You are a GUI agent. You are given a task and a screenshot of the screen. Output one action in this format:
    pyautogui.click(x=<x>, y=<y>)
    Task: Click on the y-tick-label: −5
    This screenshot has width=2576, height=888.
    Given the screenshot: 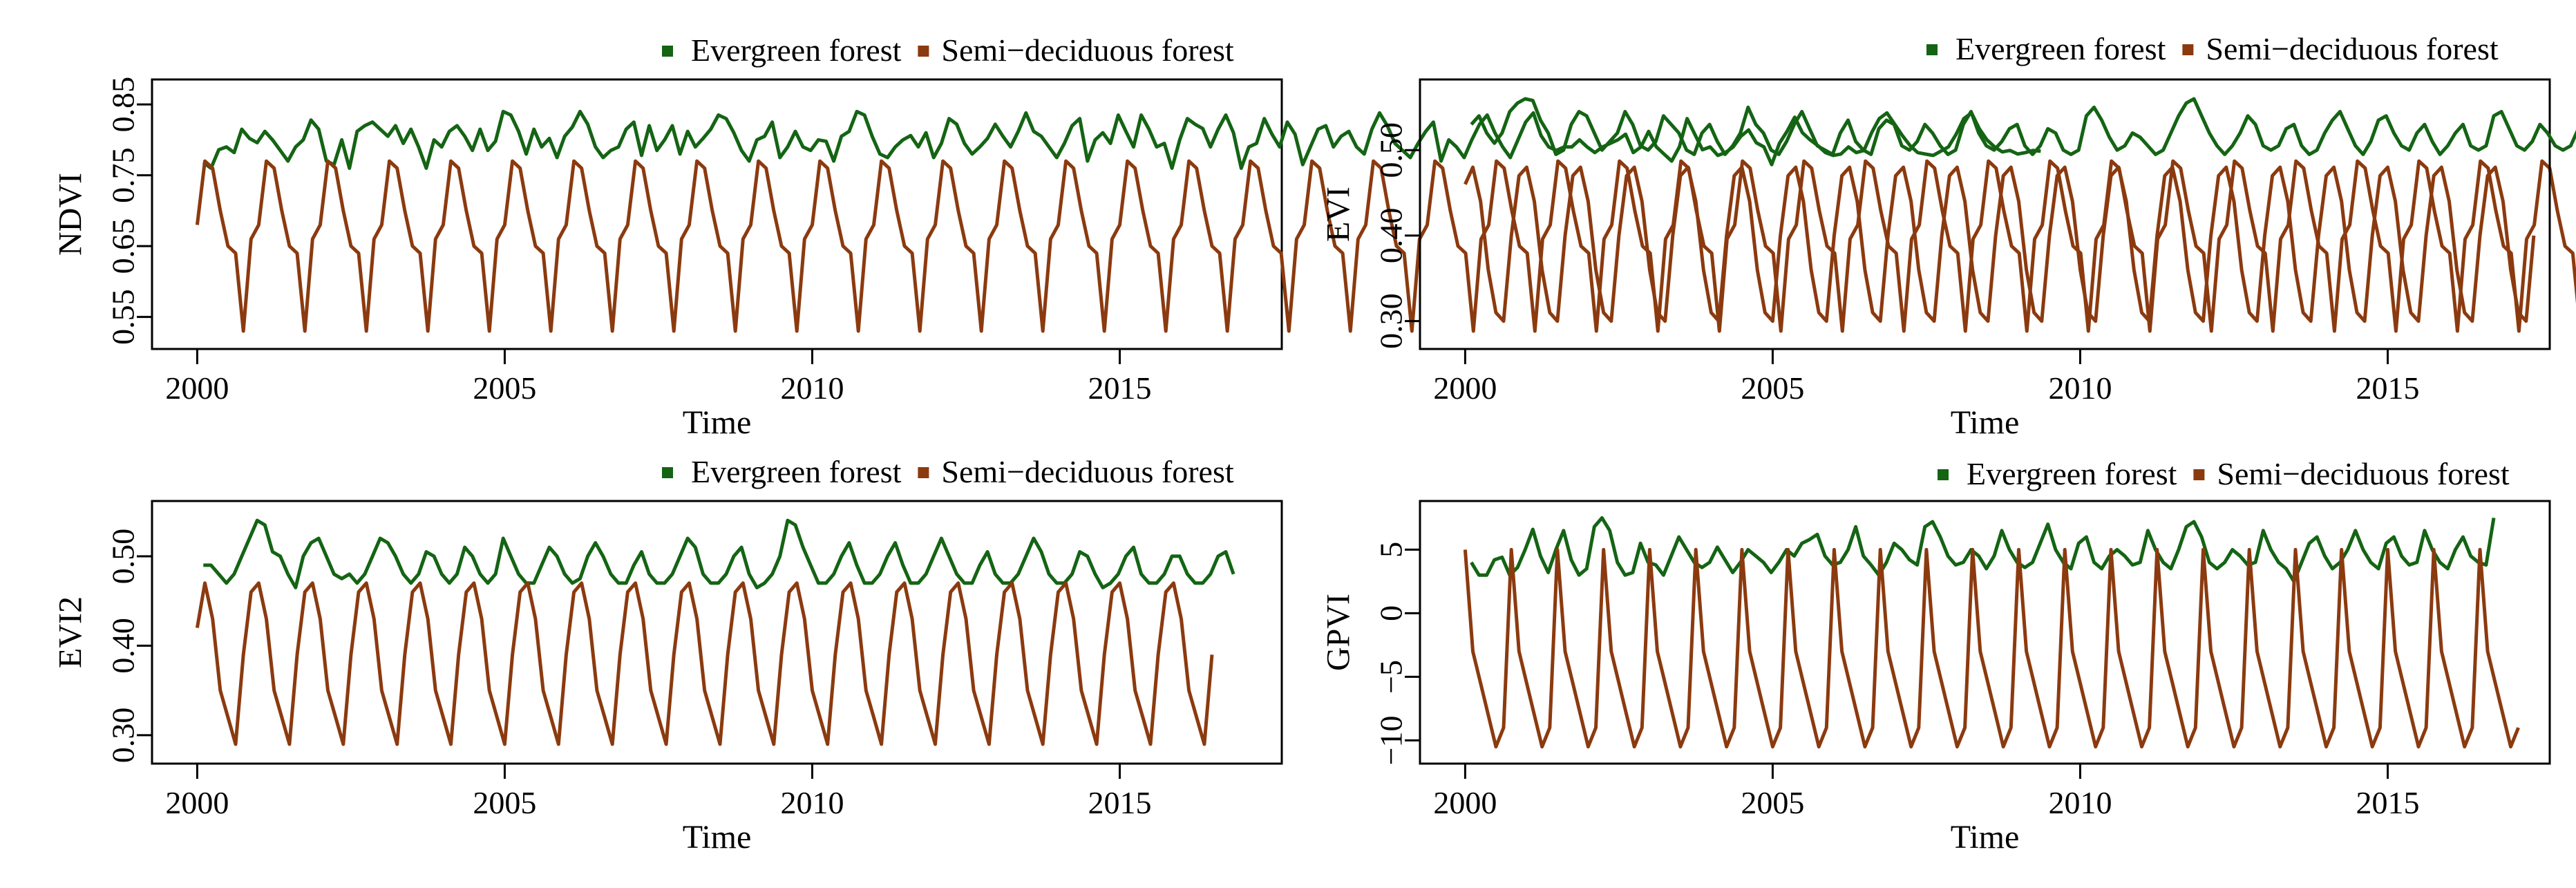 What is the action you would take?
    pyautogui.click(x=1391, y=677)
    